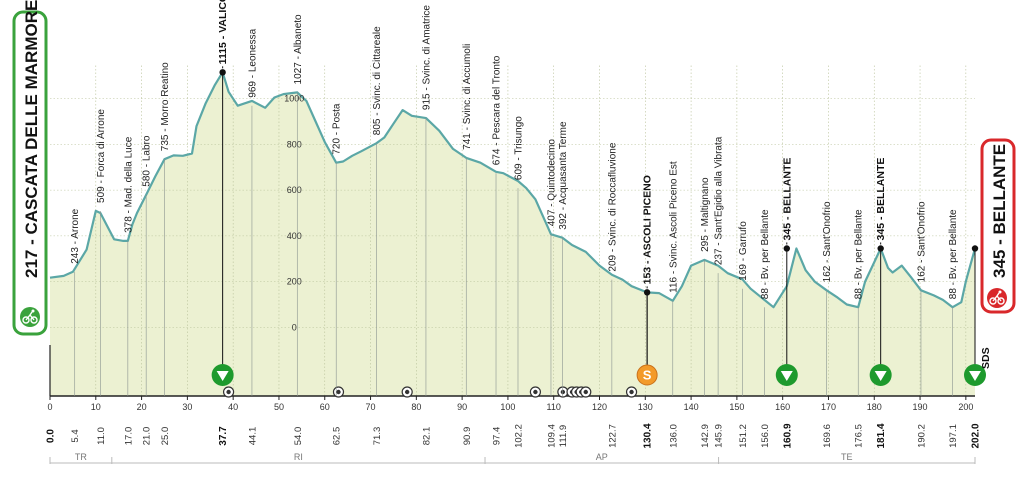  Describe the element at coordinates (165, 106) in the screenshot. I see `waypoint-name-label: 735 - Morro Reatino` at that location.